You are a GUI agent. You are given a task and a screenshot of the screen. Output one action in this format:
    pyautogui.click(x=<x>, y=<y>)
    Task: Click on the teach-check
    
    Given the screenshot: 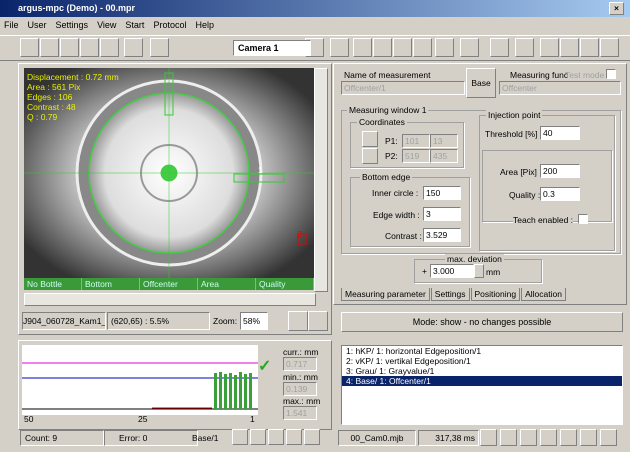 What is the action you would take?
    pyautogui.click(x=583, y=219)
    